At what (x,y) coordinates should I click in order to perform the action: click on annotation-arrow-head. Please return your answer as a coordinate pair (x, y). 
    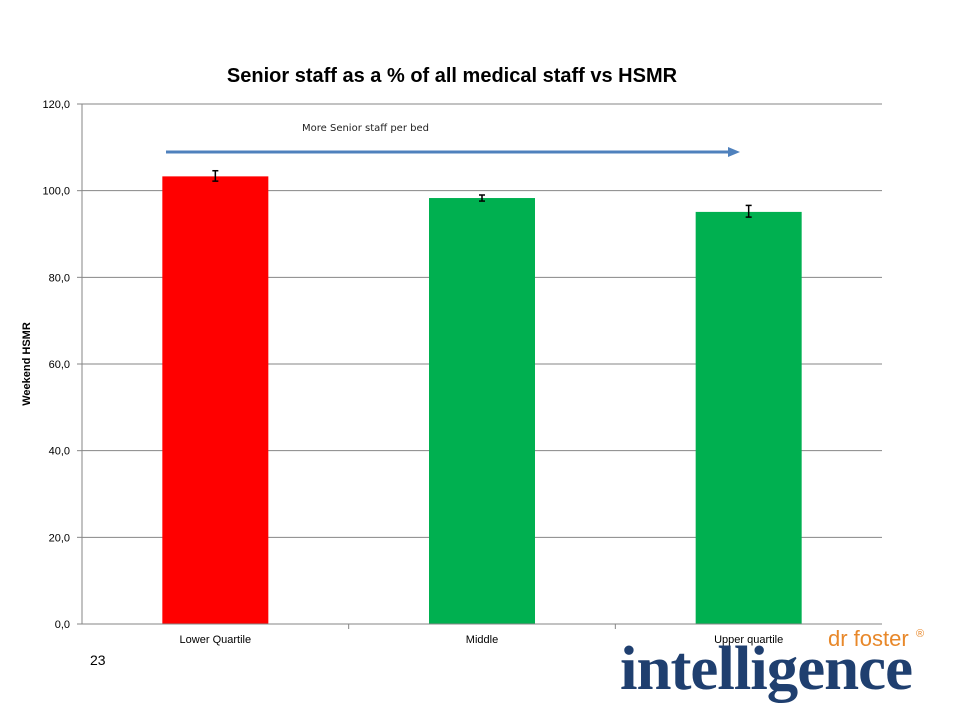
    Looking at the image, I should click on (734, 152).